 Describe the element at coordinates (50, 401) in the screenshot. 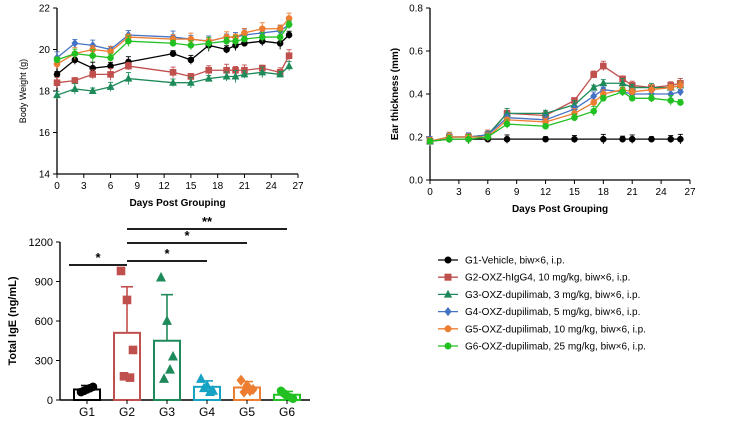

I see `y-tick-label: 0` at that location.